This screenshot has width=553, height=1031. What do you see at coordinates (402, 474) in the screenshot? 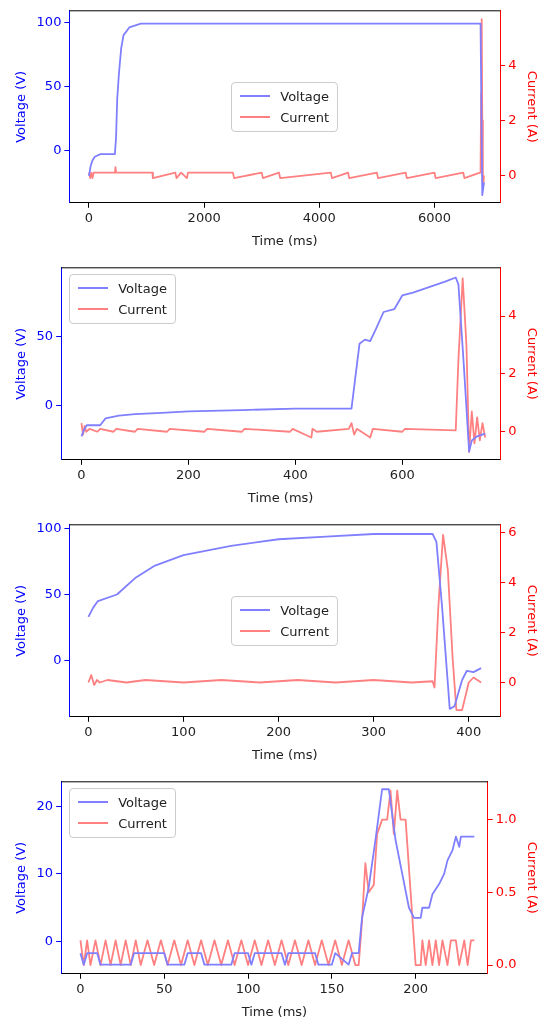
I see `x-tick-label: 600` at bounding box center [402, 474].